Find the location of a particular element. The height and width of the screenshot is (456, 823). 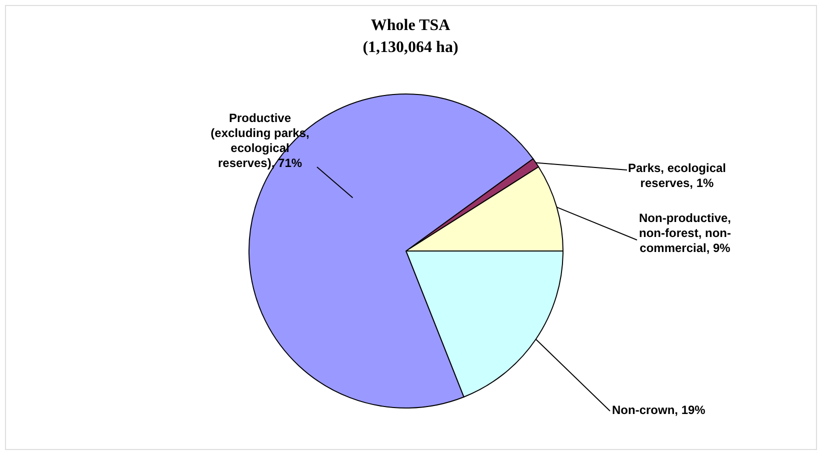

slice-label: Non-productive, non-forest, non-commercial, 9% is located at coordinates (685, 233).